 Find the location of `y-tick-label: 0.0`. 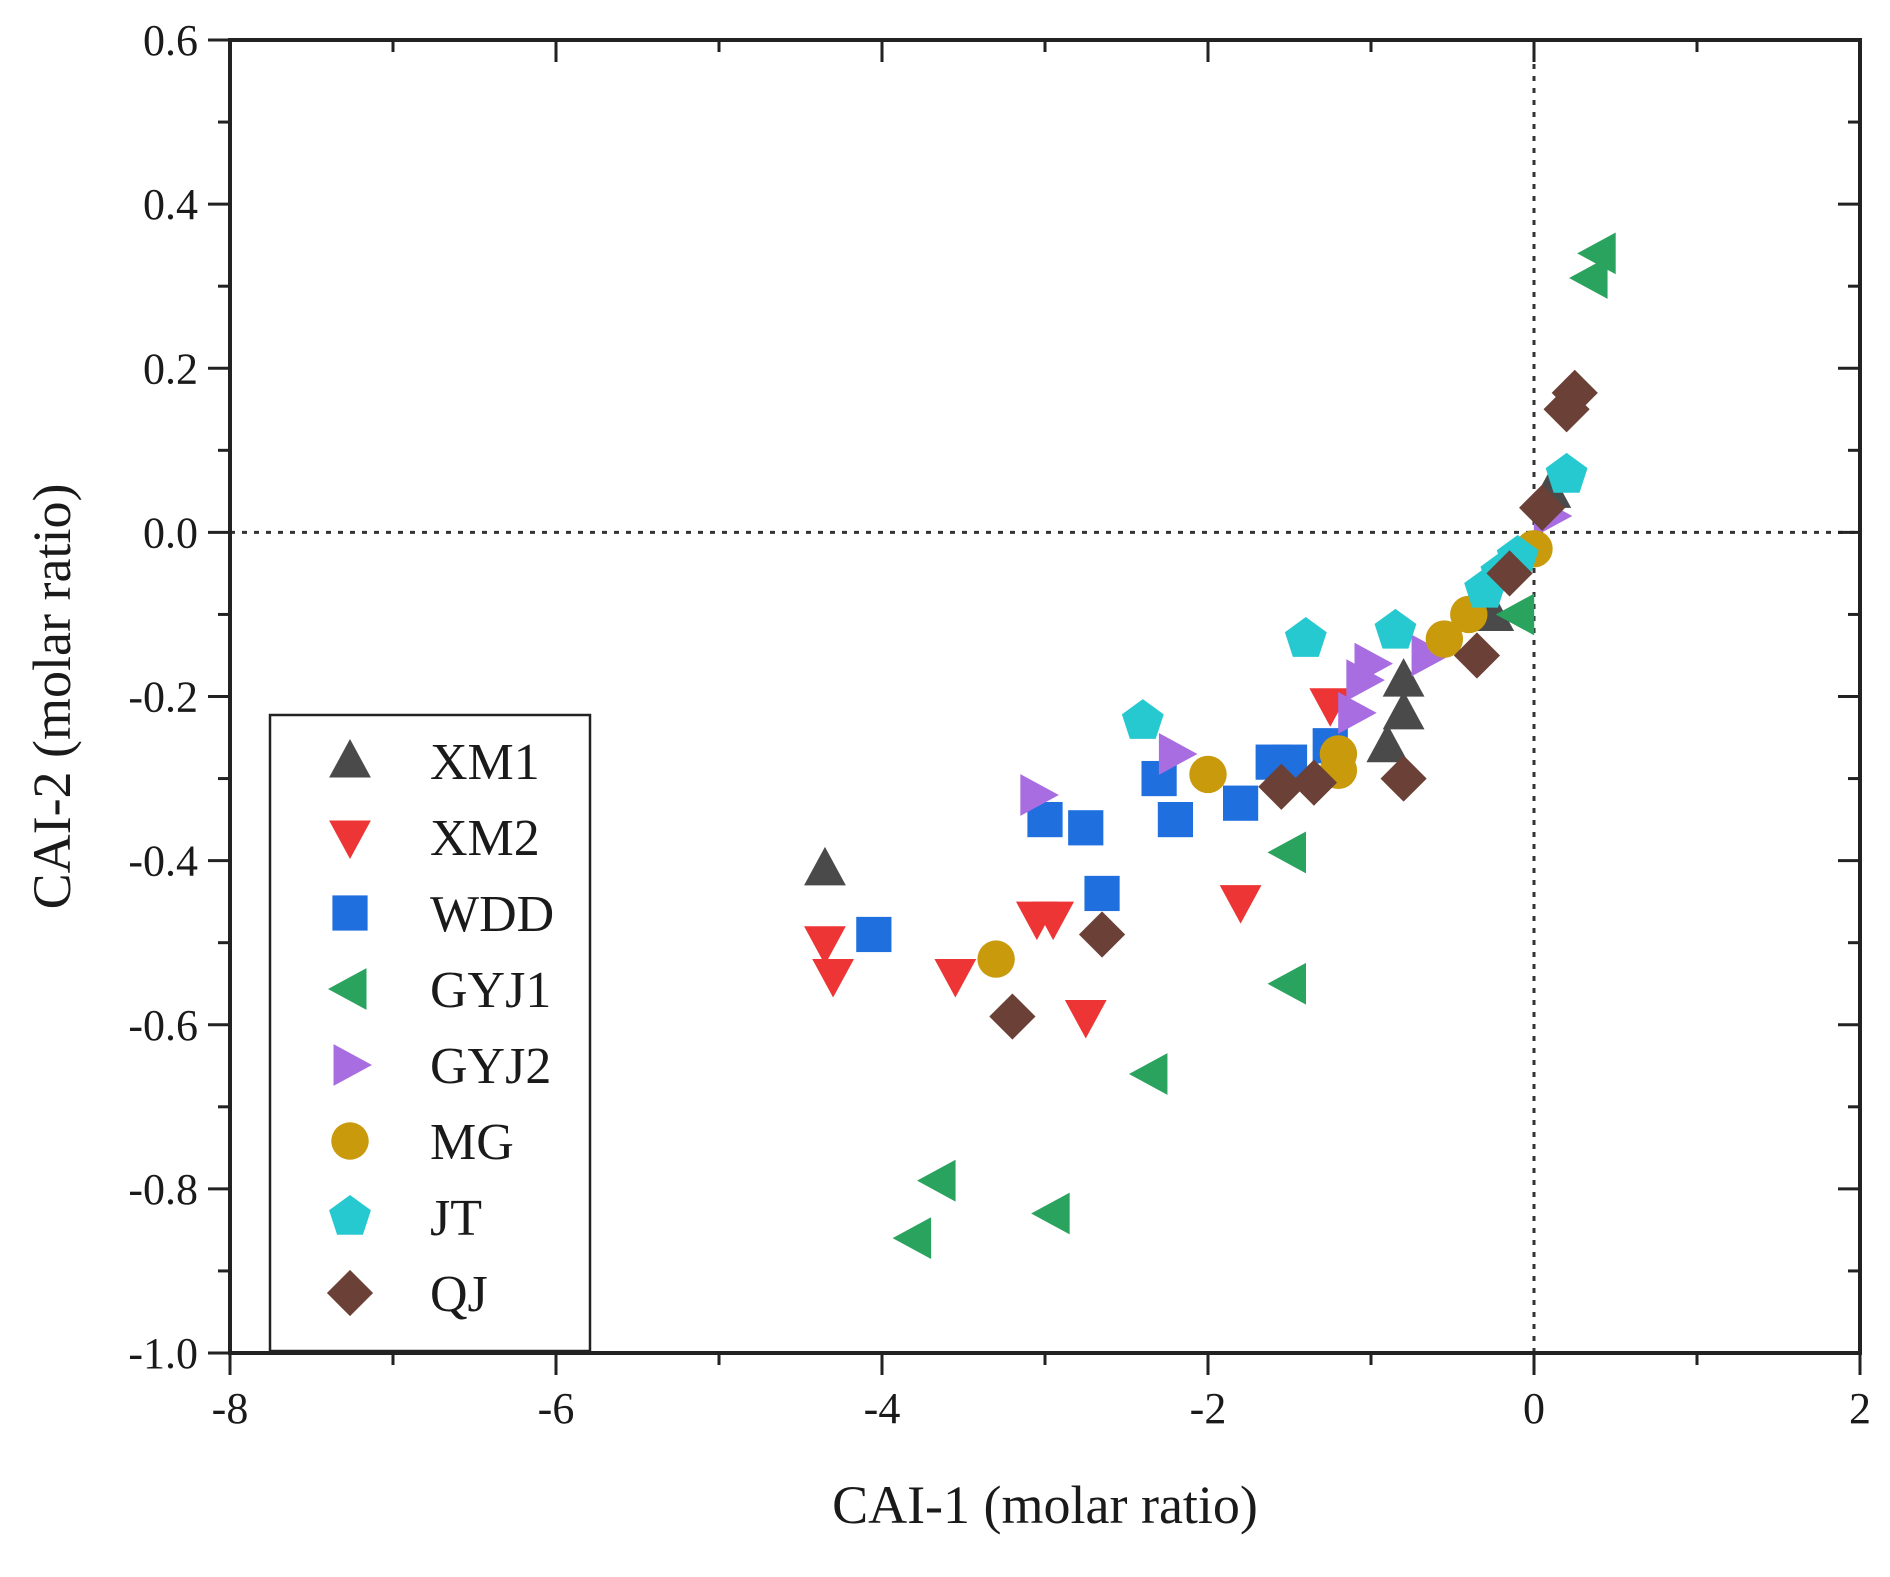

y-tick-label: 0.0 is located at coordinates (170, 532).